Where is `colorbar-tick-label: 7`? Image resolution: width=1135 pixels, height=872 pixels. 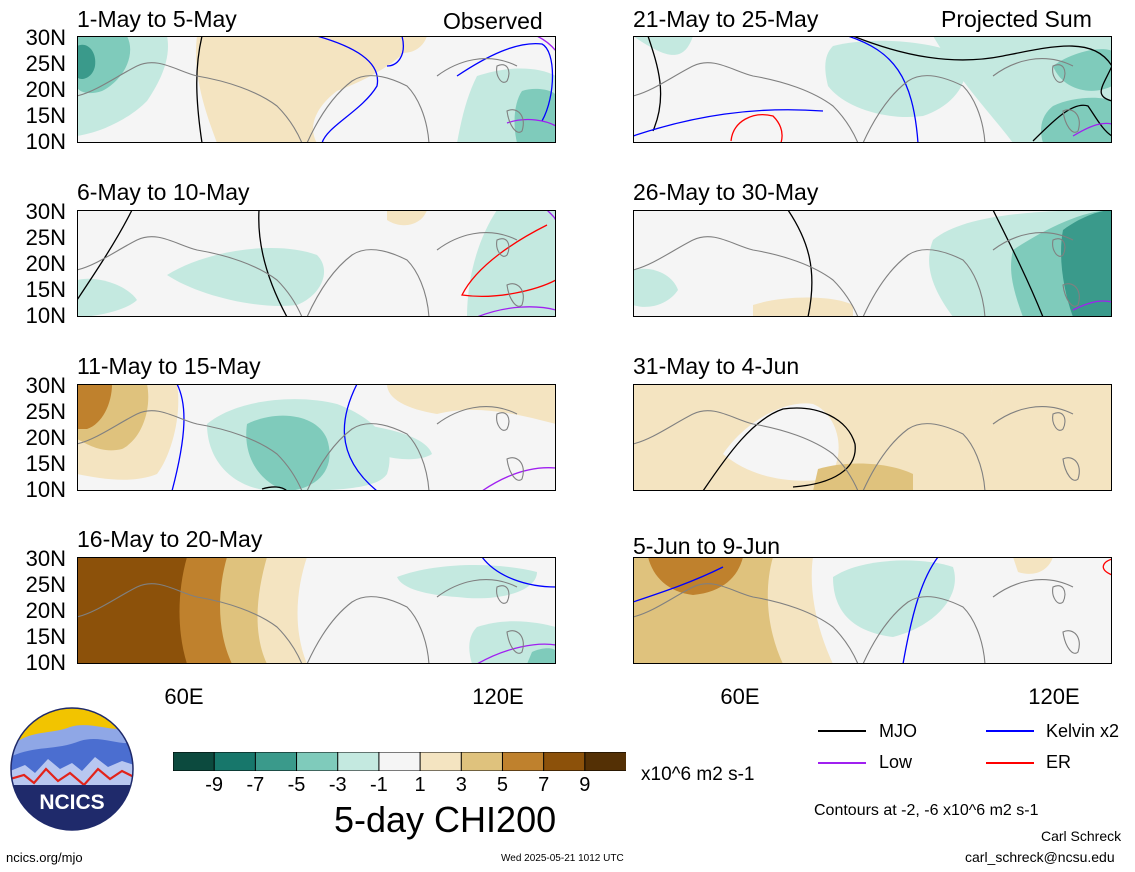
colorbar-tick-label: 7 is located at coordinates (544, 785).